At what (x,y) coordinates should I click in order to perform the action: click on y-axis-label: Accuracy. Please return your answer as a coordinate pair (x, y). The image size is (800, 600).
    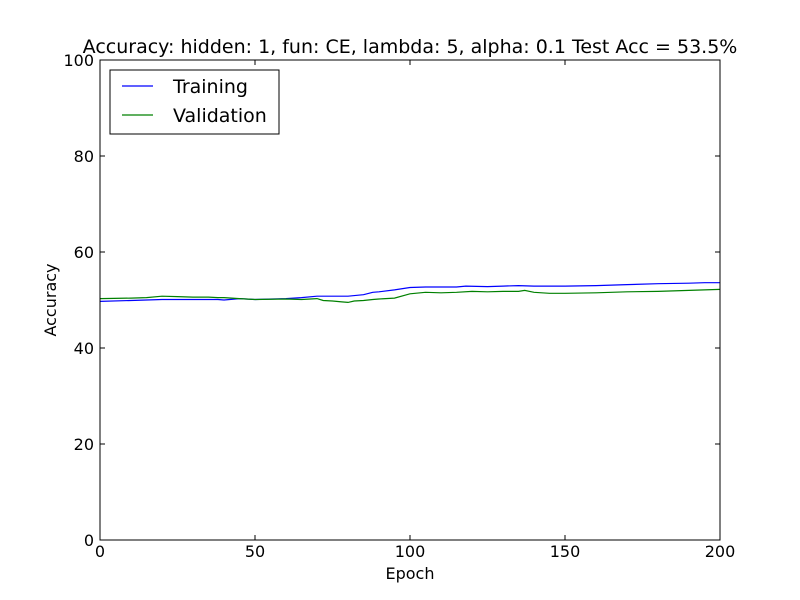
    Looking at the image, I should click on (50, 299).